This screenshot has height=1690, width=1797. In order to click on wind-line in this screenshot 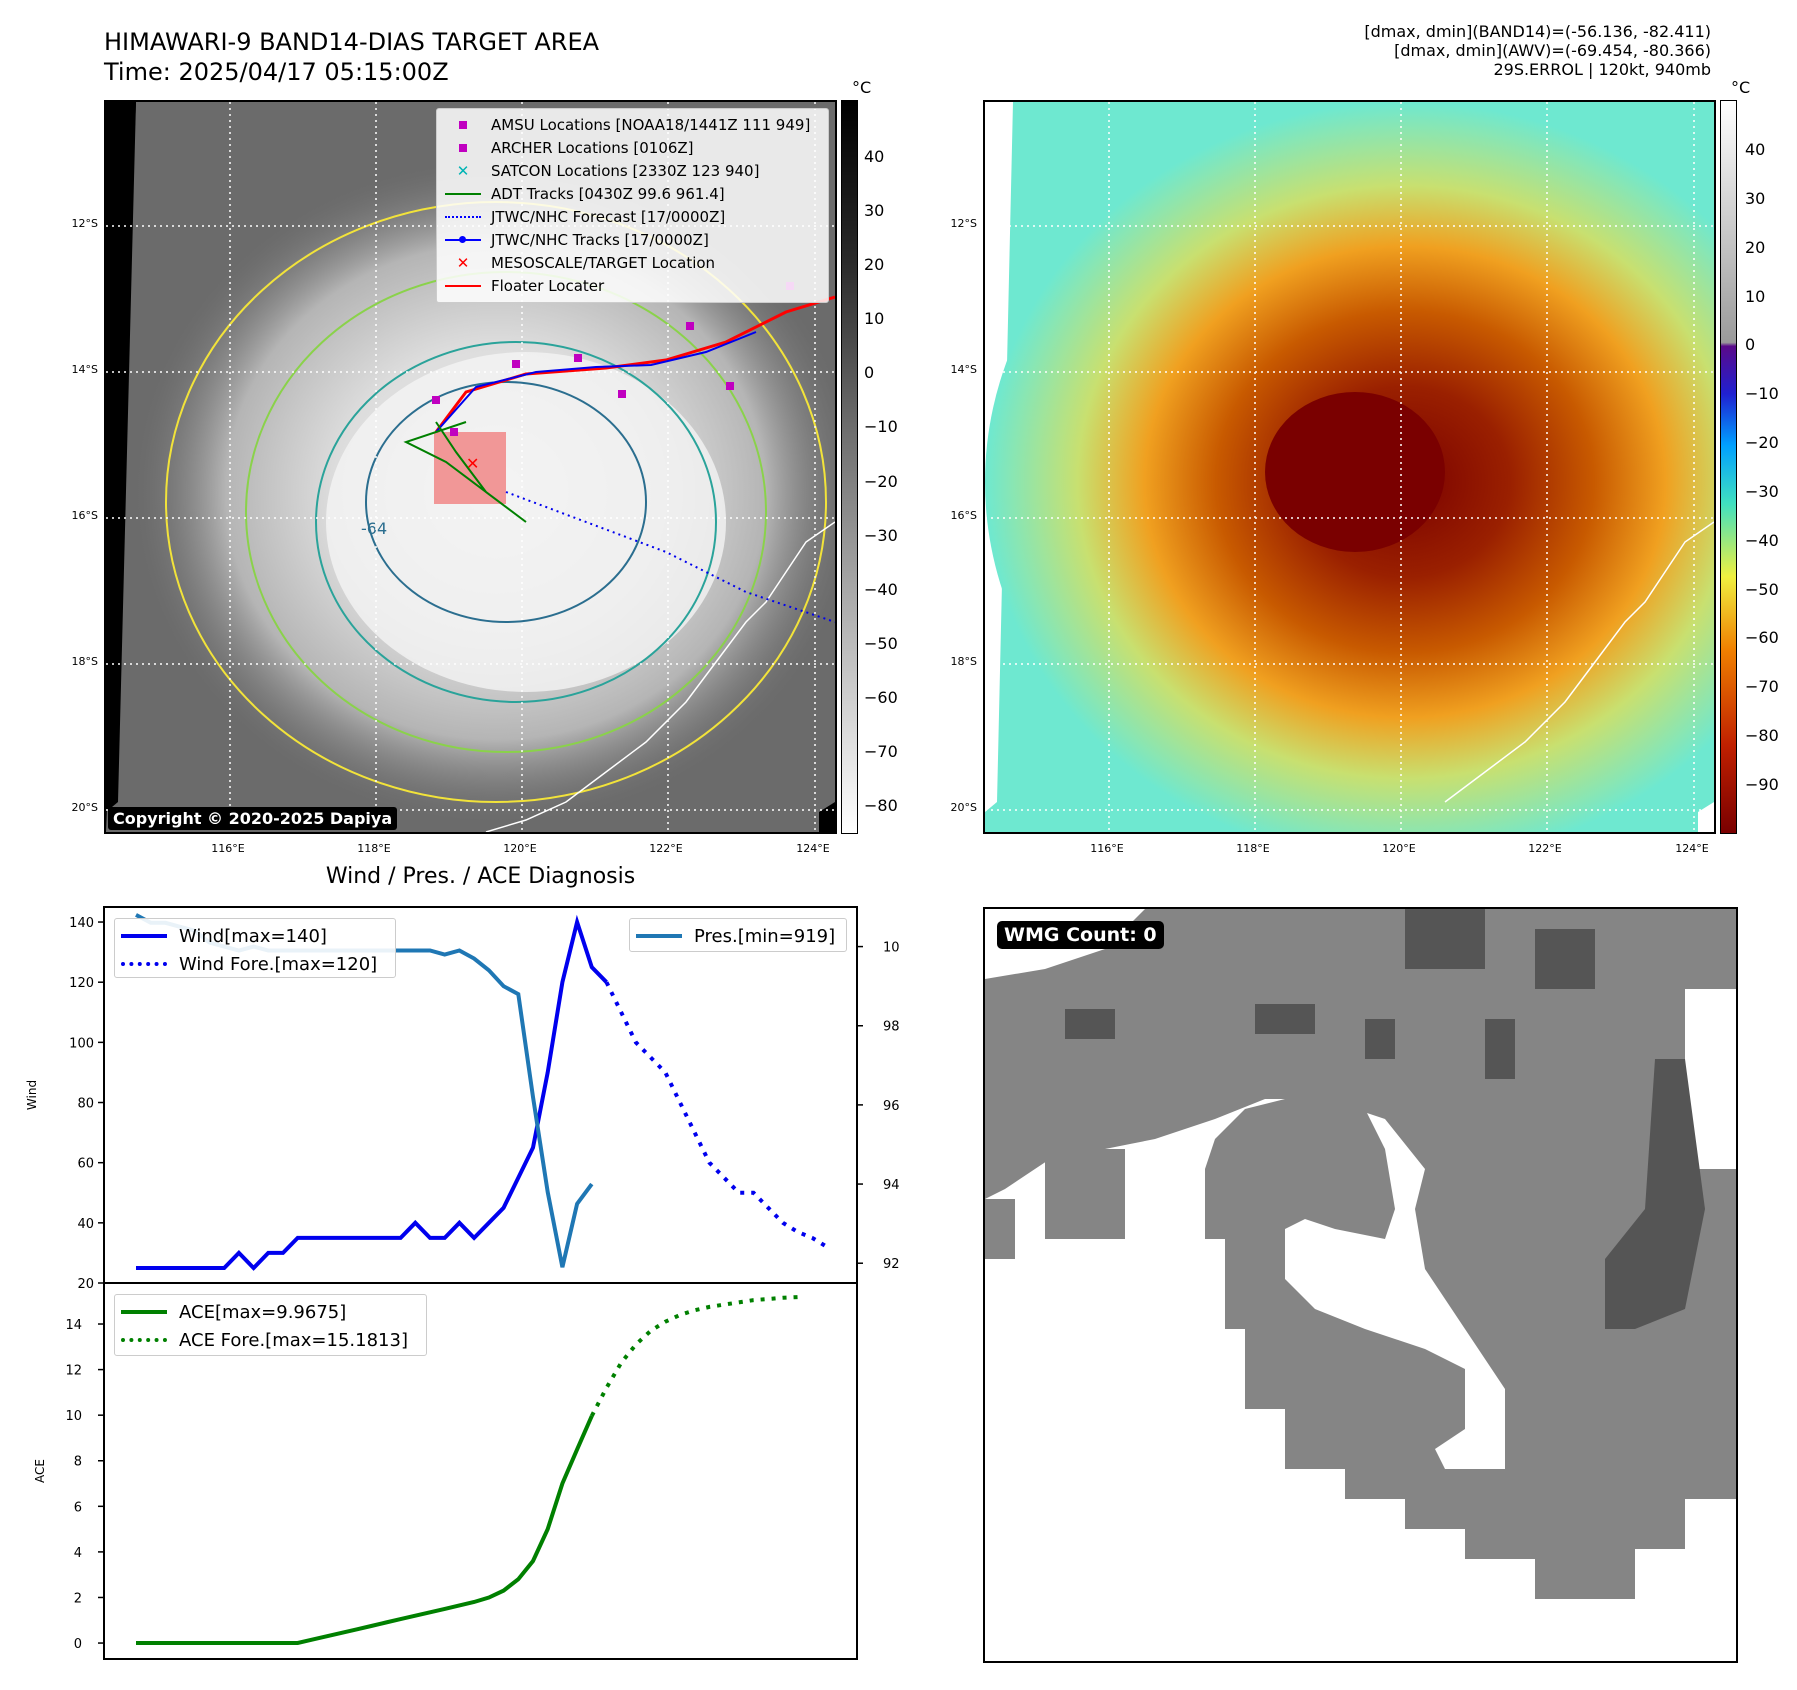, I will do `click(372, 1092)`.